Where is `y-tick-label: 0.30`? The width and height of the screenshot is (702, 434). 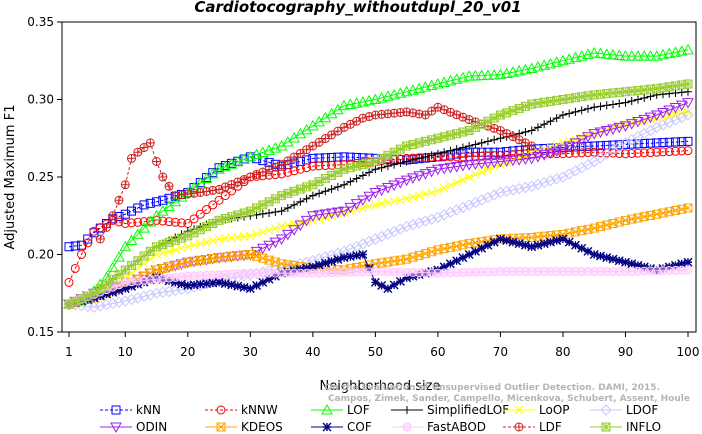 y-tick-label: 0.30 is located at coordinates (40, 100).